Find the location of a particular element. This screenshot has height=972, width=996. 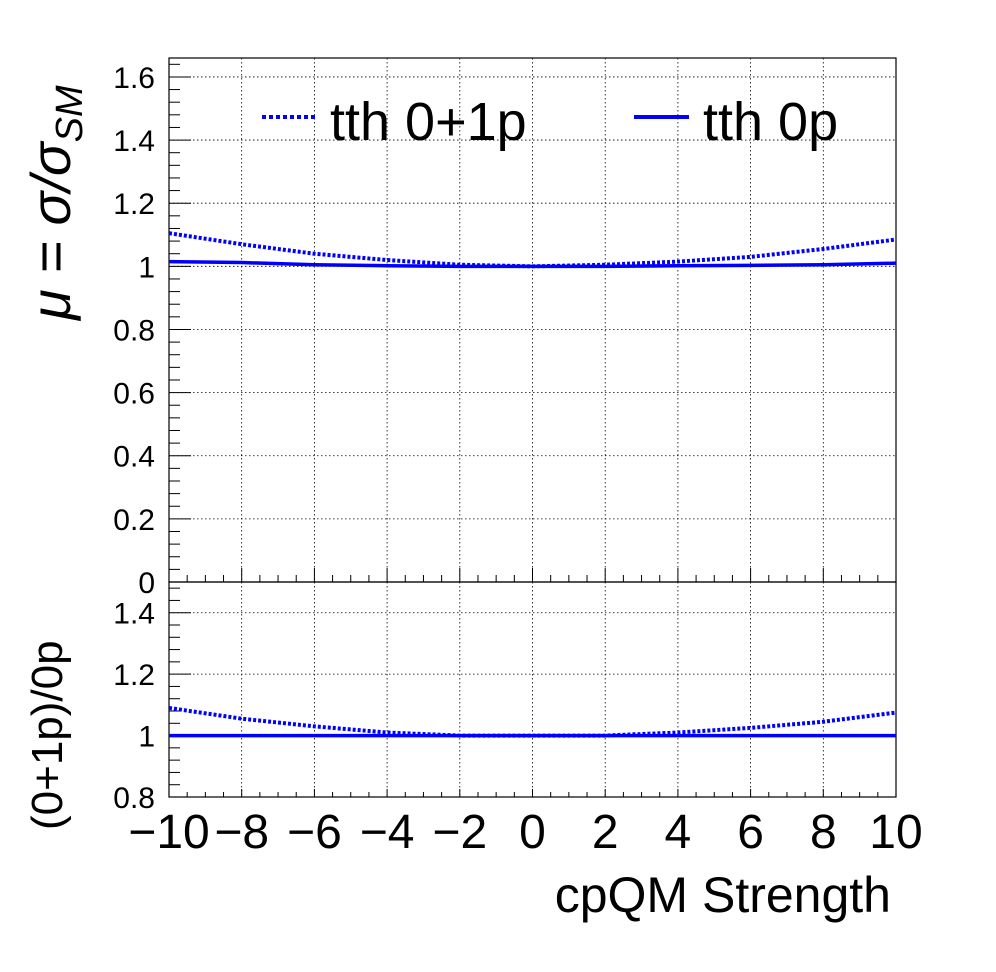

legend-label-0p: tth 0p is located at coordinates (770, 122).